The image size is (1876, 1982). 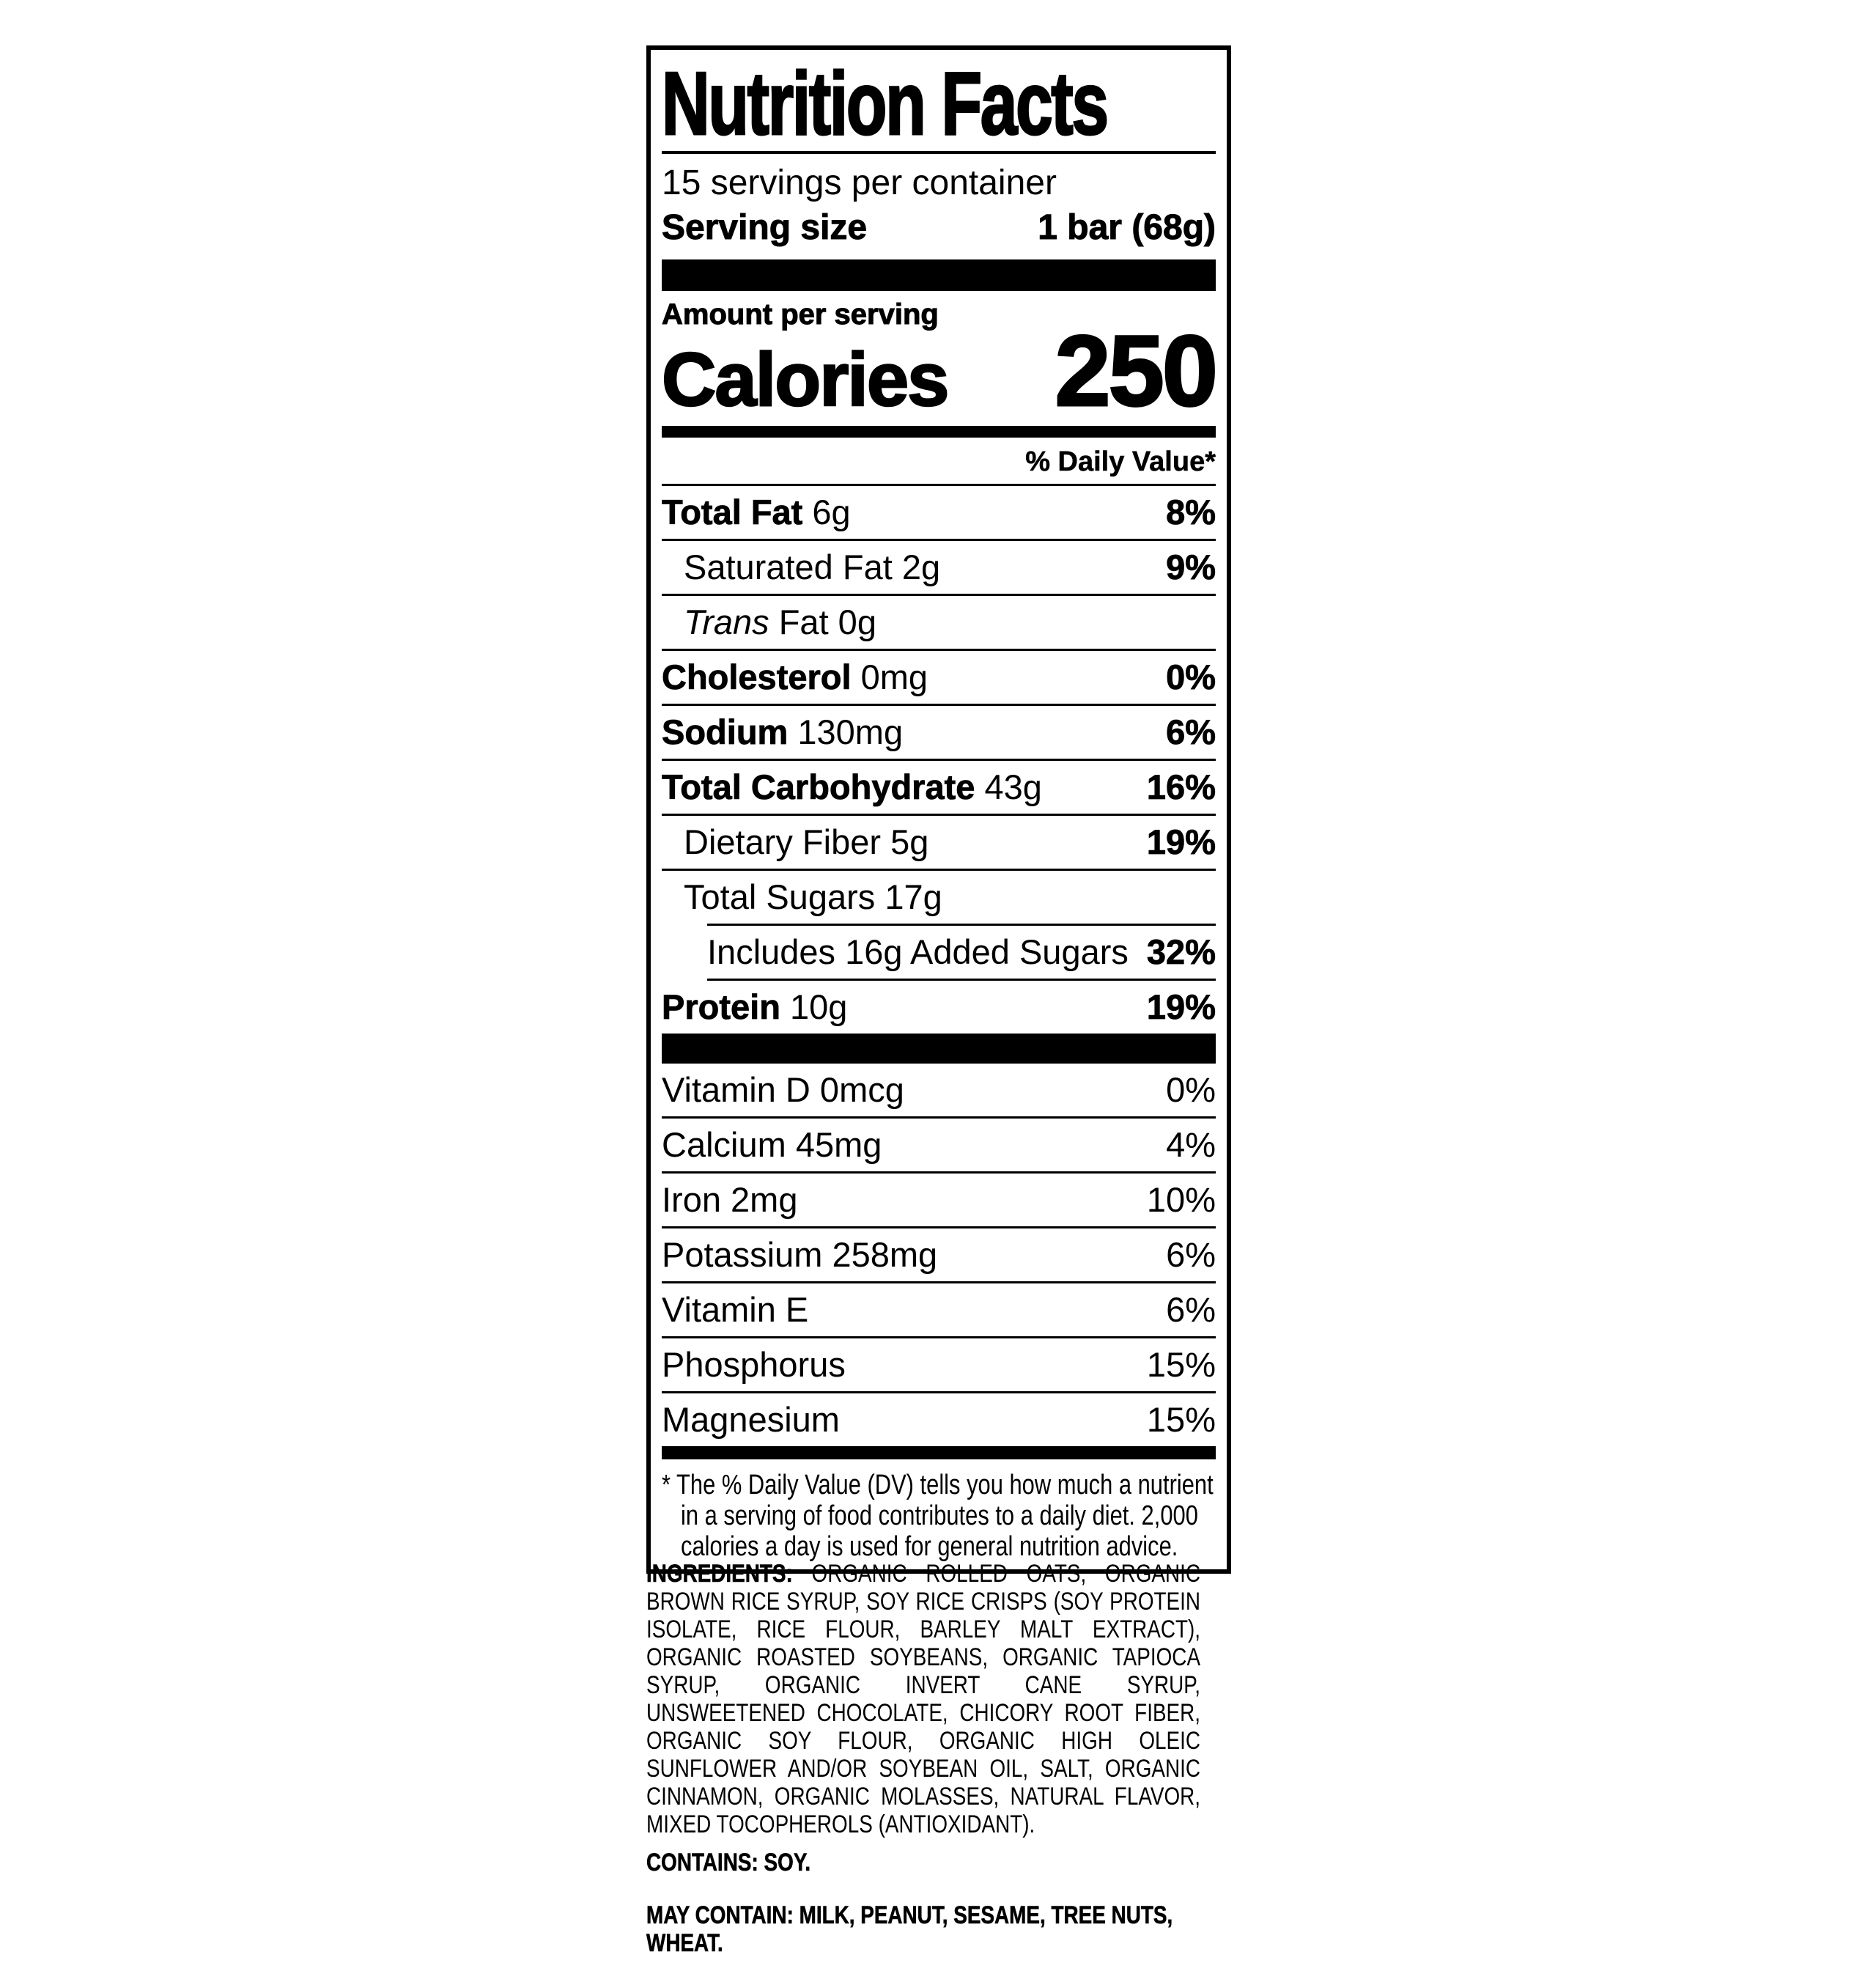 I want to click on nutrient-name-amount: Cholesterol 0mg, so click(x=795, y=678).